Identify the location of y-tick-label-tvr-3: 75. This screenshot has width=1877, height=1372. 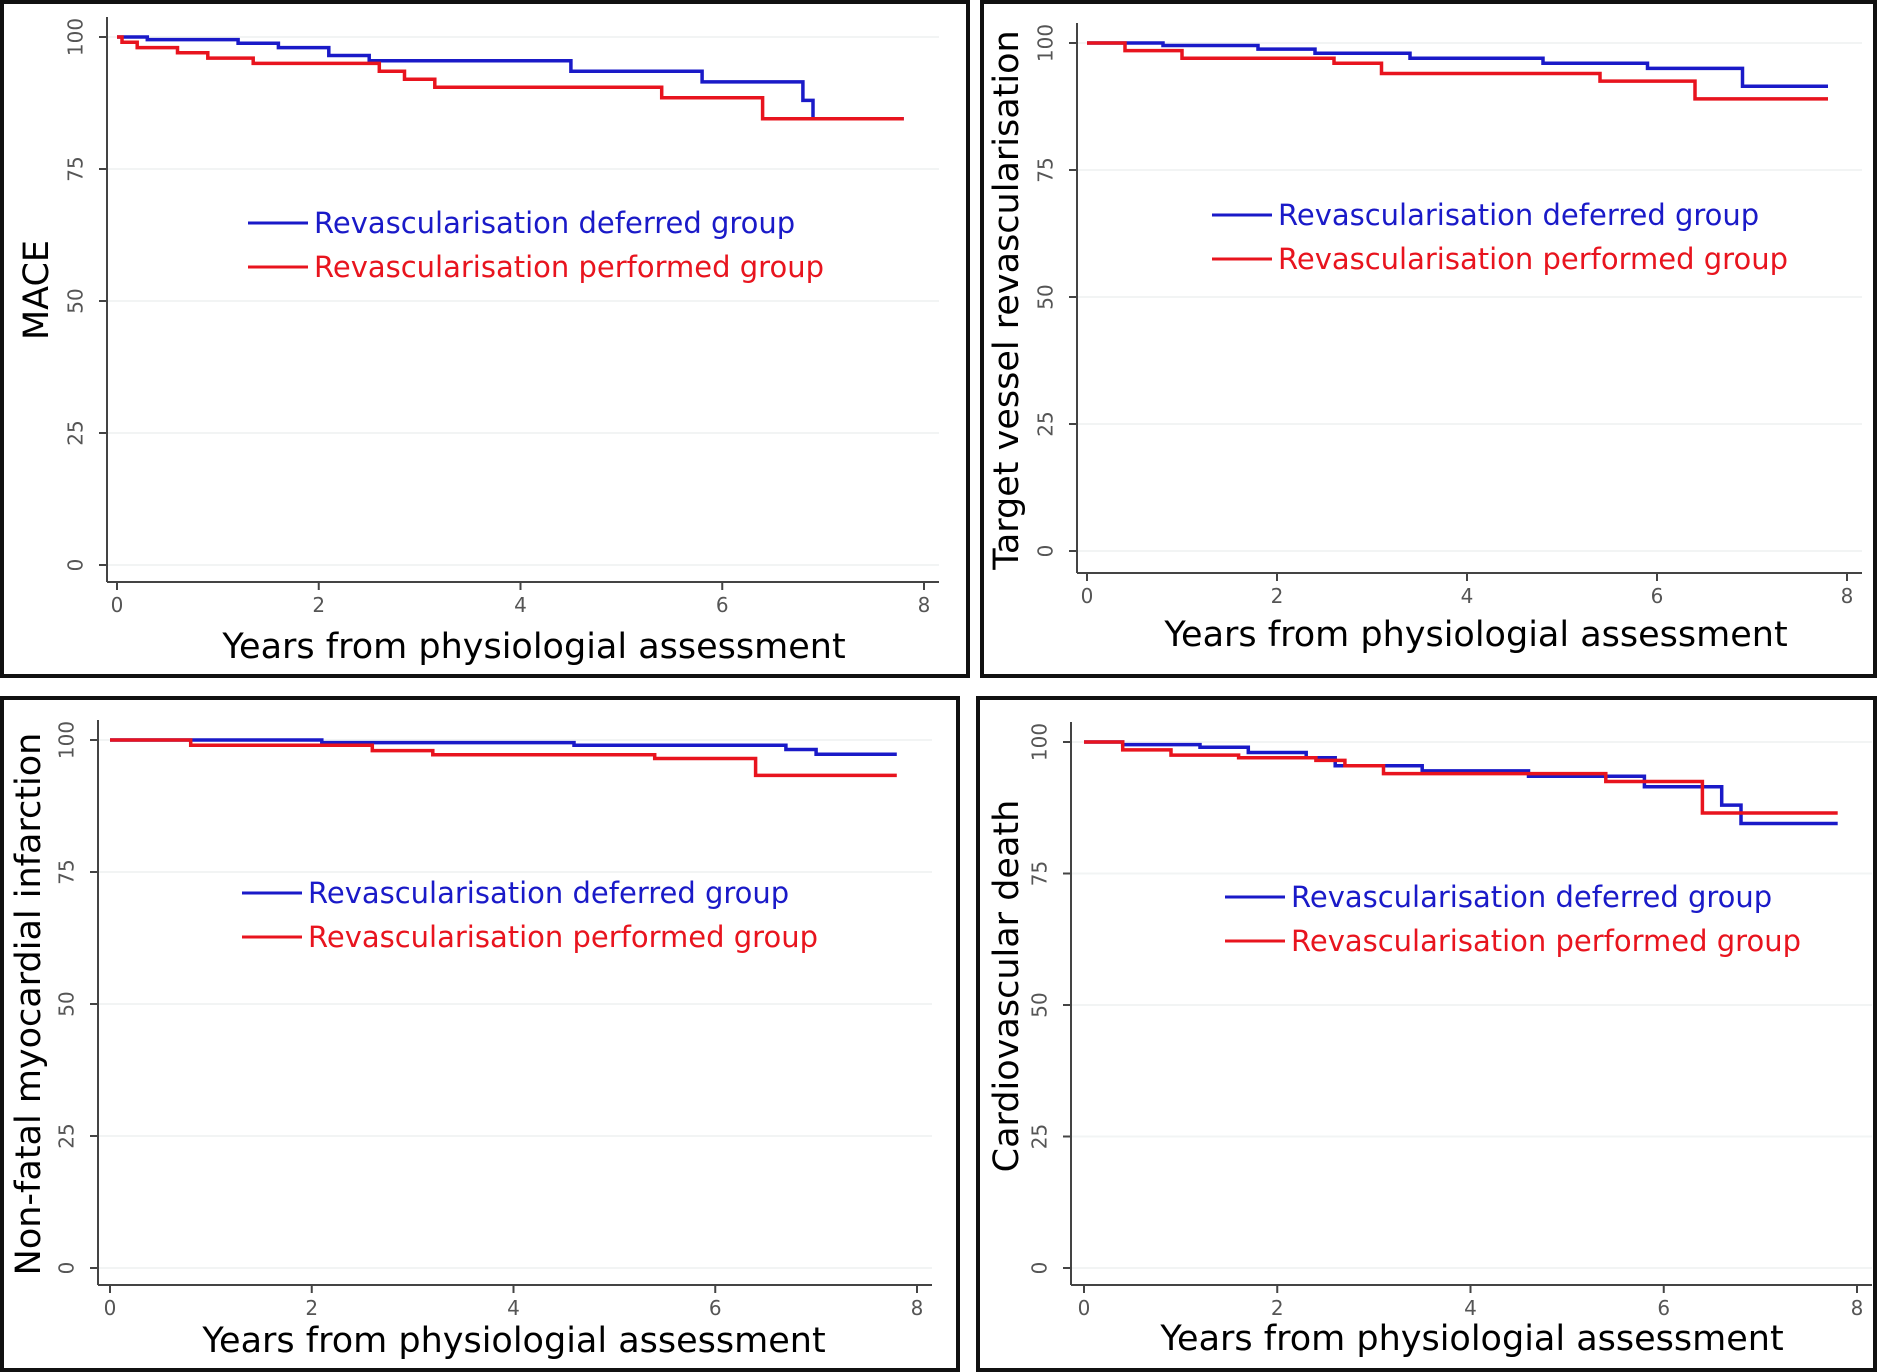
(1046, 169).